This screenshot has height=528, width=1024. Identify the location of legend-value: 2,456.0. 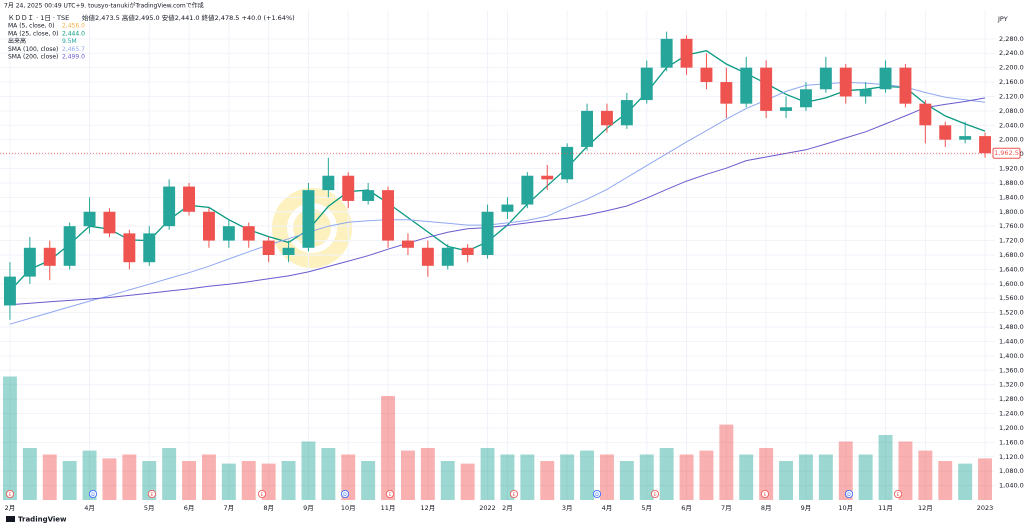
(73, 26).